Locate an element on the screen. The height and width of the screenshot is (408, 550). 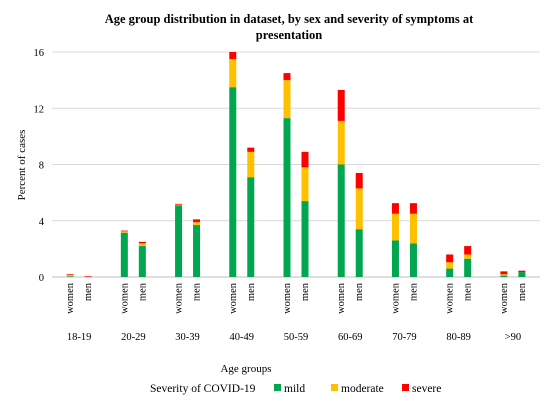
bar->90-men-mild is located at coordinates (522, 274).